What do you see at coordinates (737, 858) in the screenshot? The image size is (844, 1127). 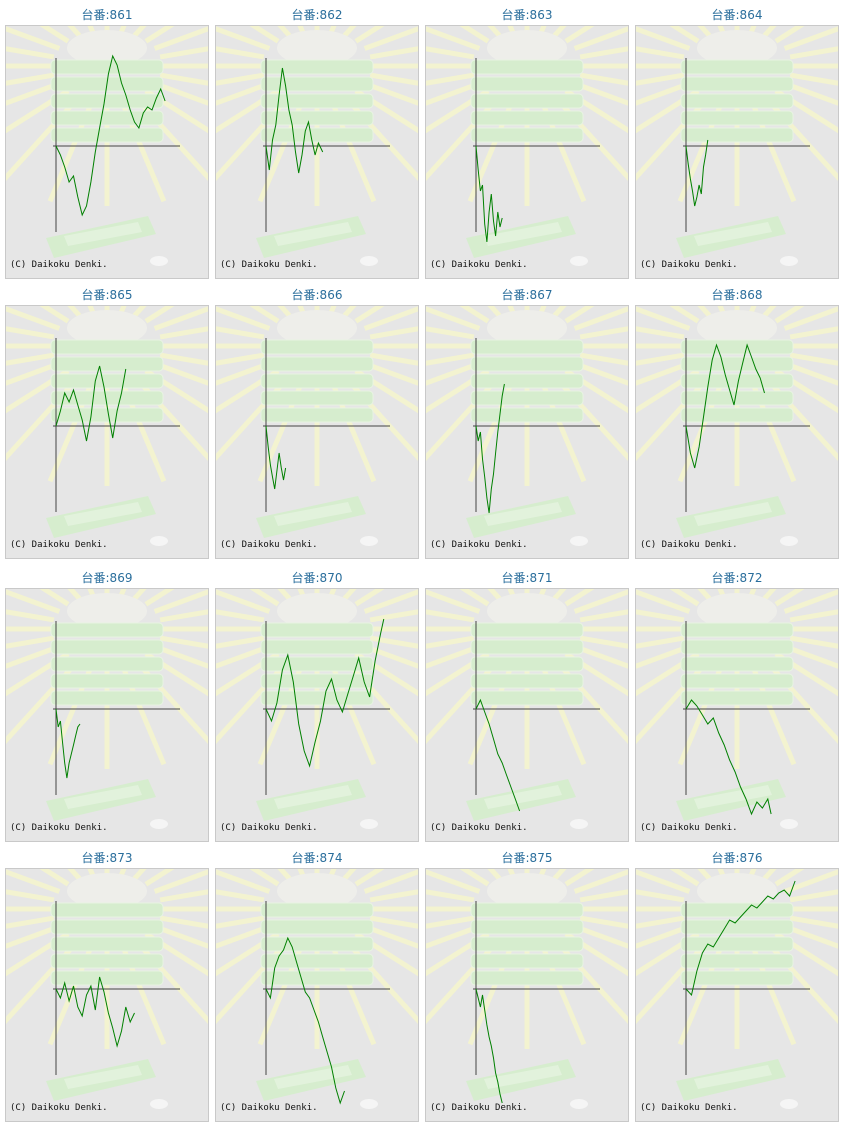 I see `machine-title-link: 台番:876` at bounding box center [737, 858].